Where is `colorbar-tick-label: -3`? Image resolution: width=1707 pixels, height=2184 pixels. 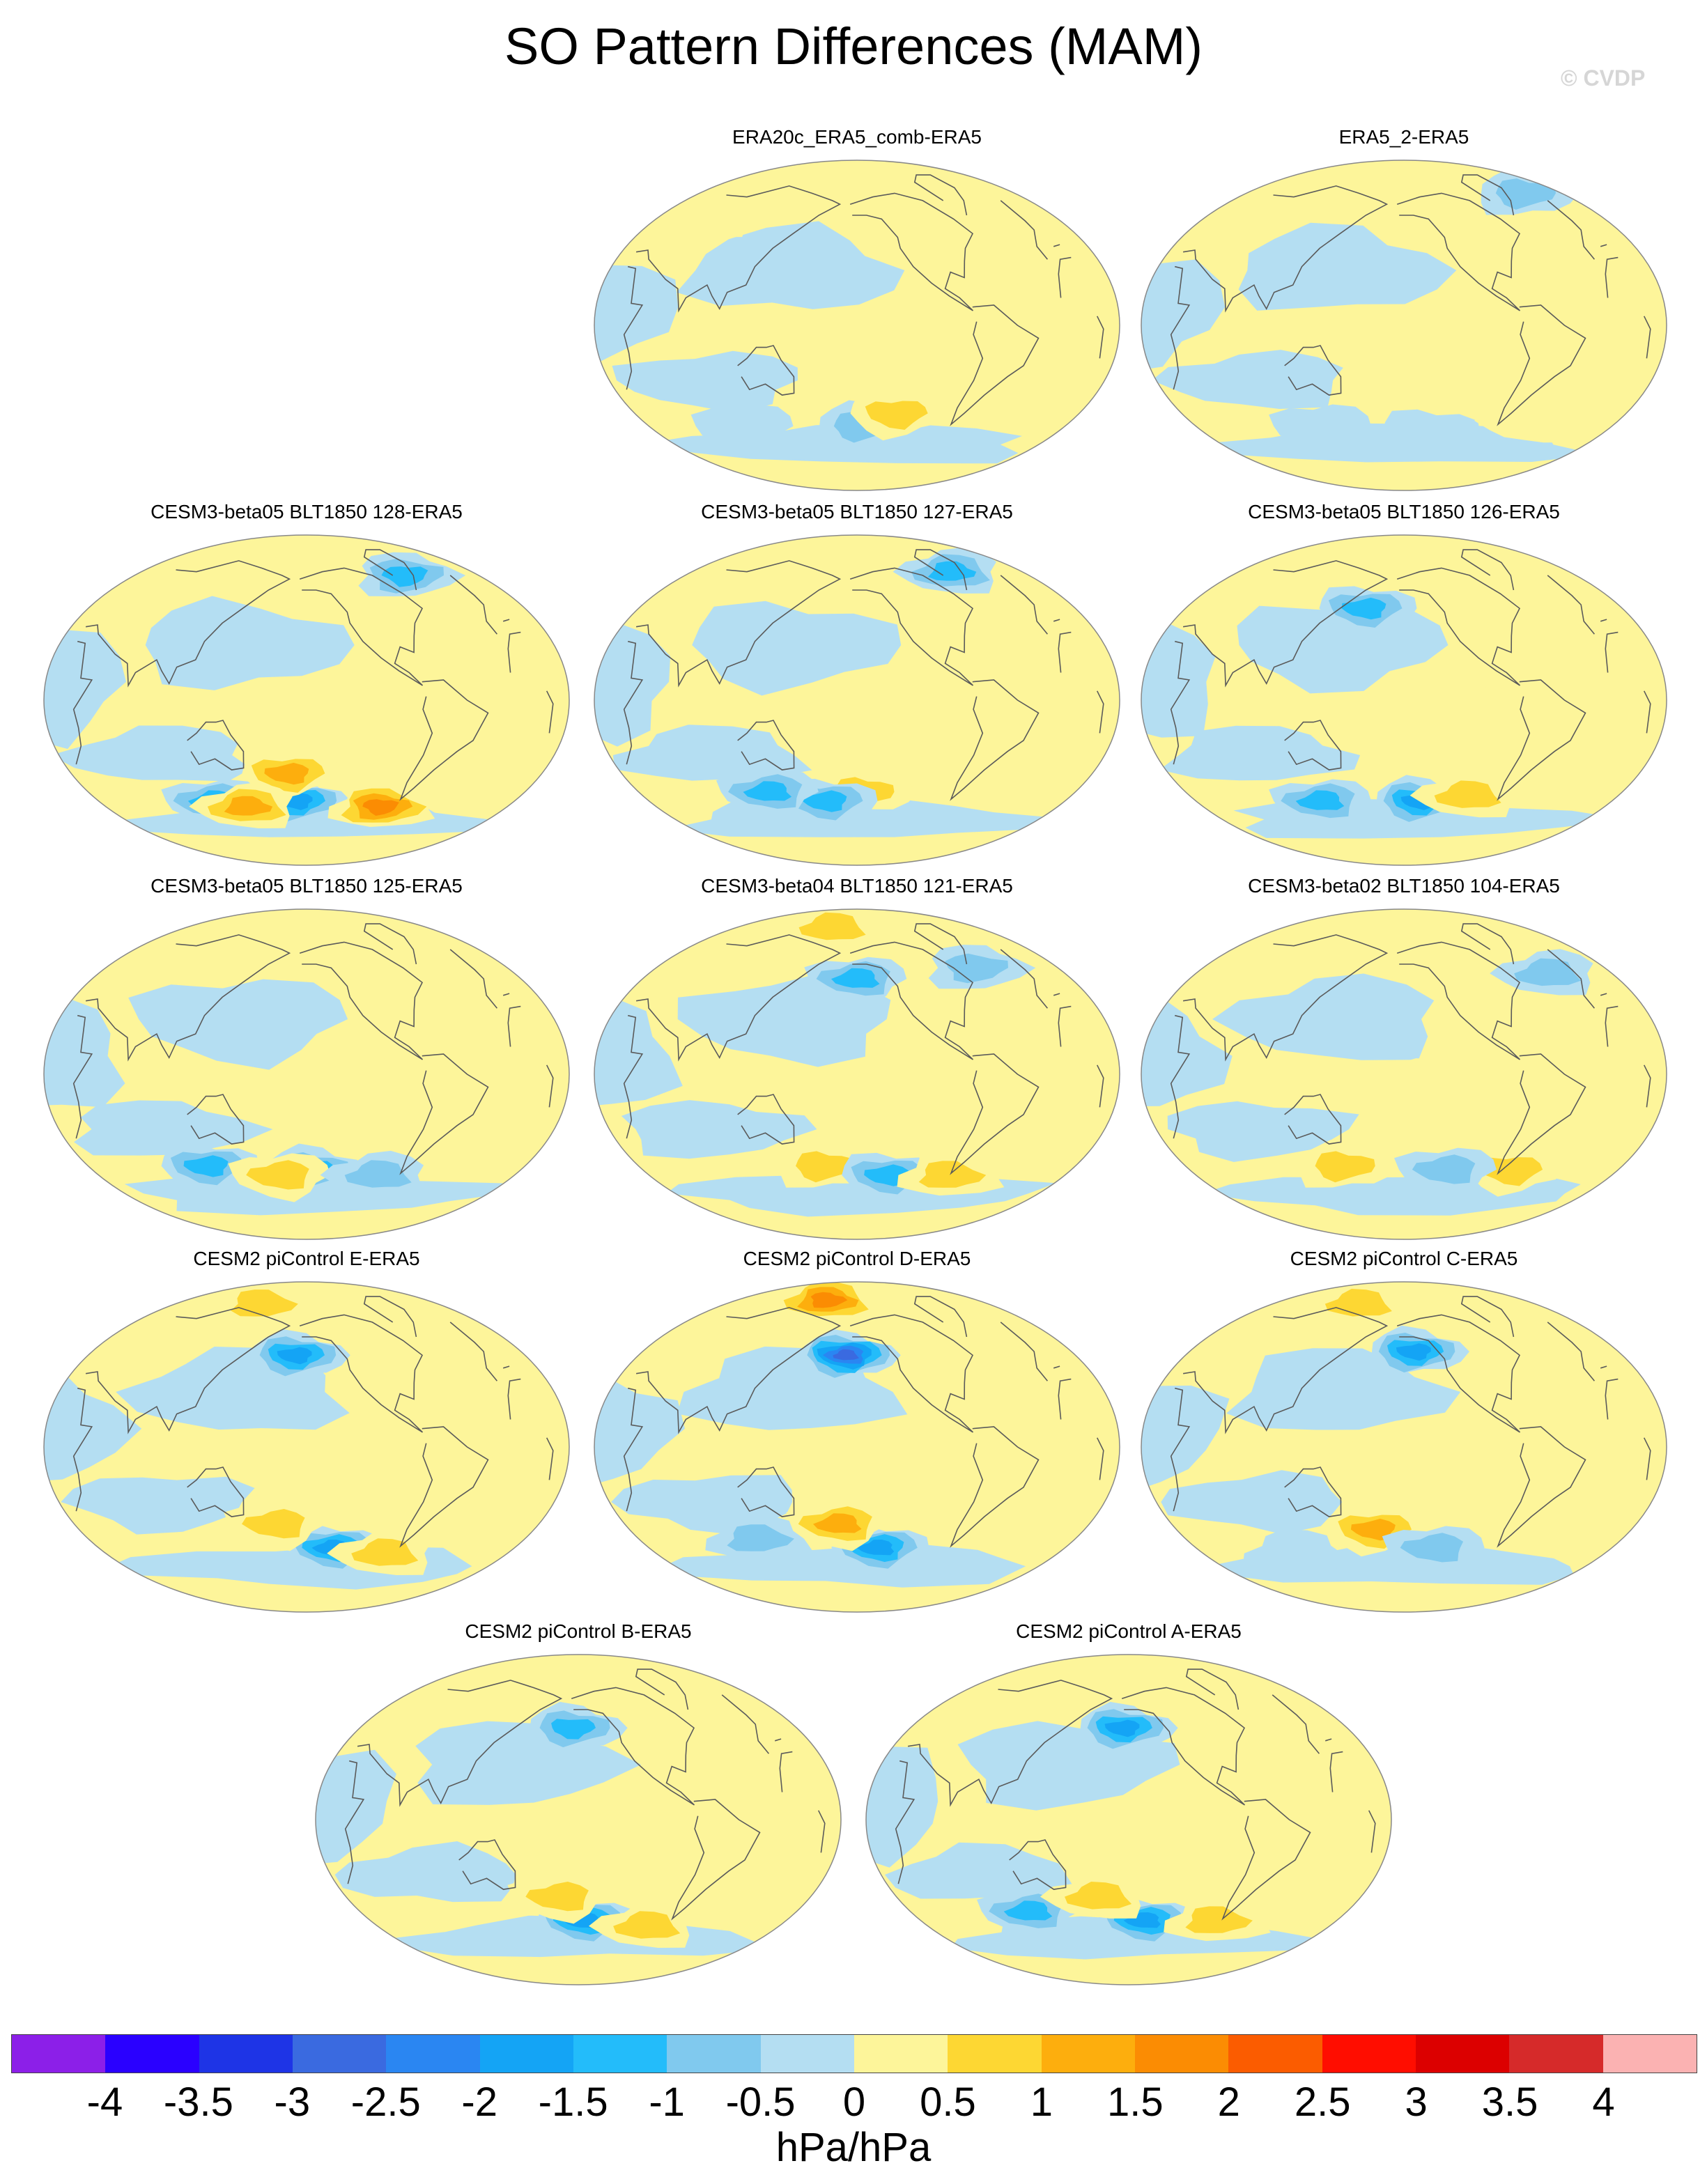 colorbar-tick-label: -3 is located at coordinates (292, 2102).